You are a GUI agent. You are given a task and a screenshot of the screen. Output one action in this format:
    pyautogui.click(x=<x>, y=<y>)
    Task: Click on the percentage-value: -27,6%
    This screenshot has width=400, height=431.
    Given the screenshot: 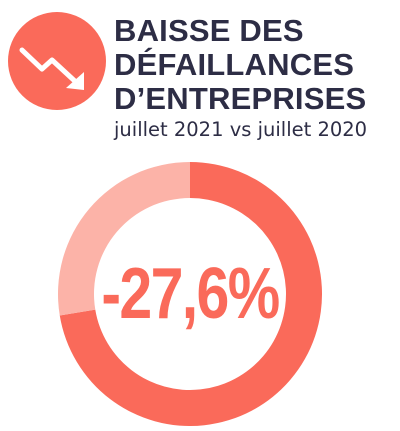 What is the action you would take?
    pyautogui.click(x=190, y=294)
    